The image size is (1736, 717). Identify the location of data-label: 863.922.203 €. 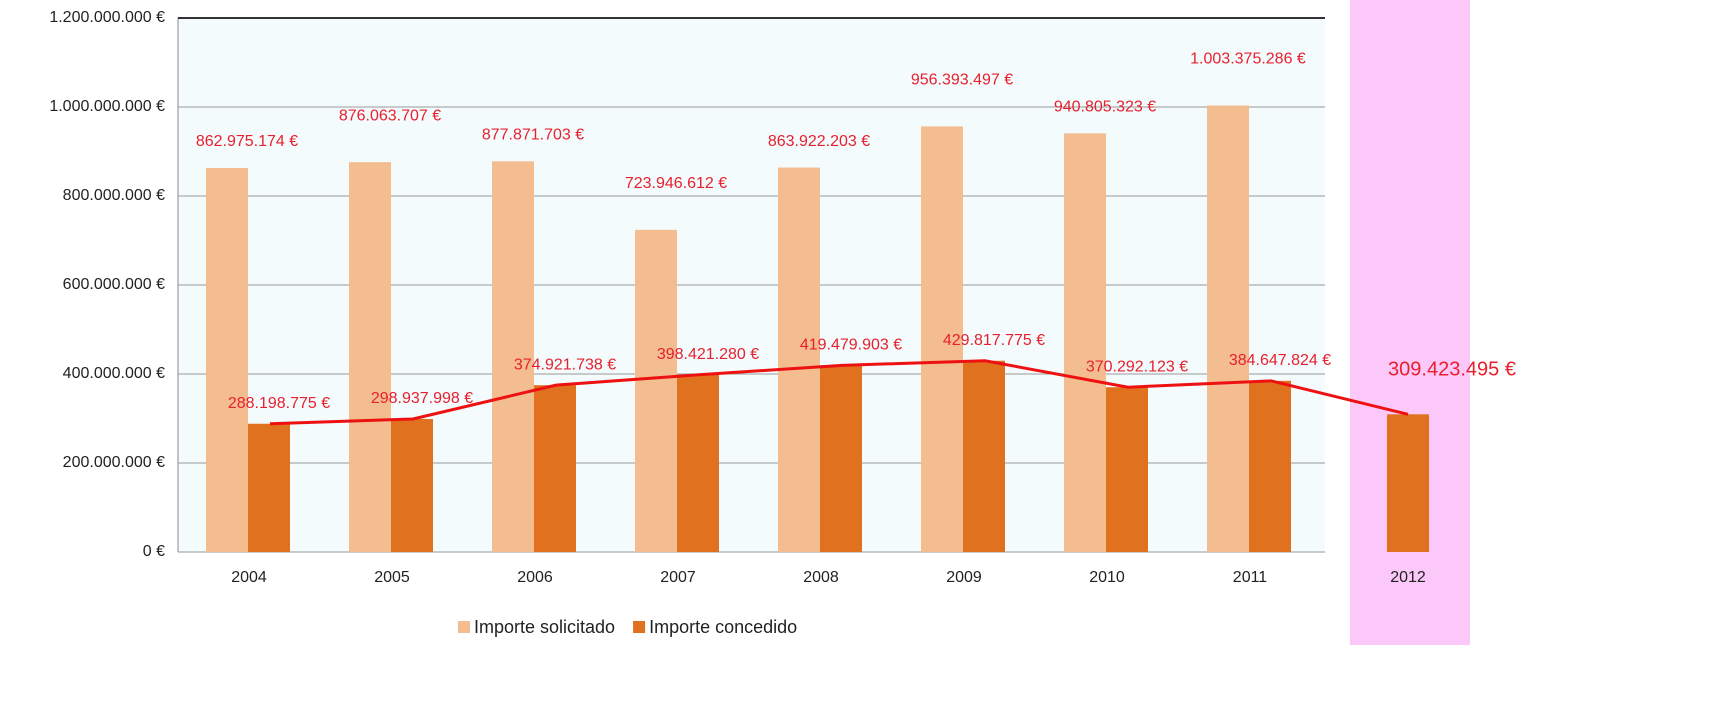
(819, 141).